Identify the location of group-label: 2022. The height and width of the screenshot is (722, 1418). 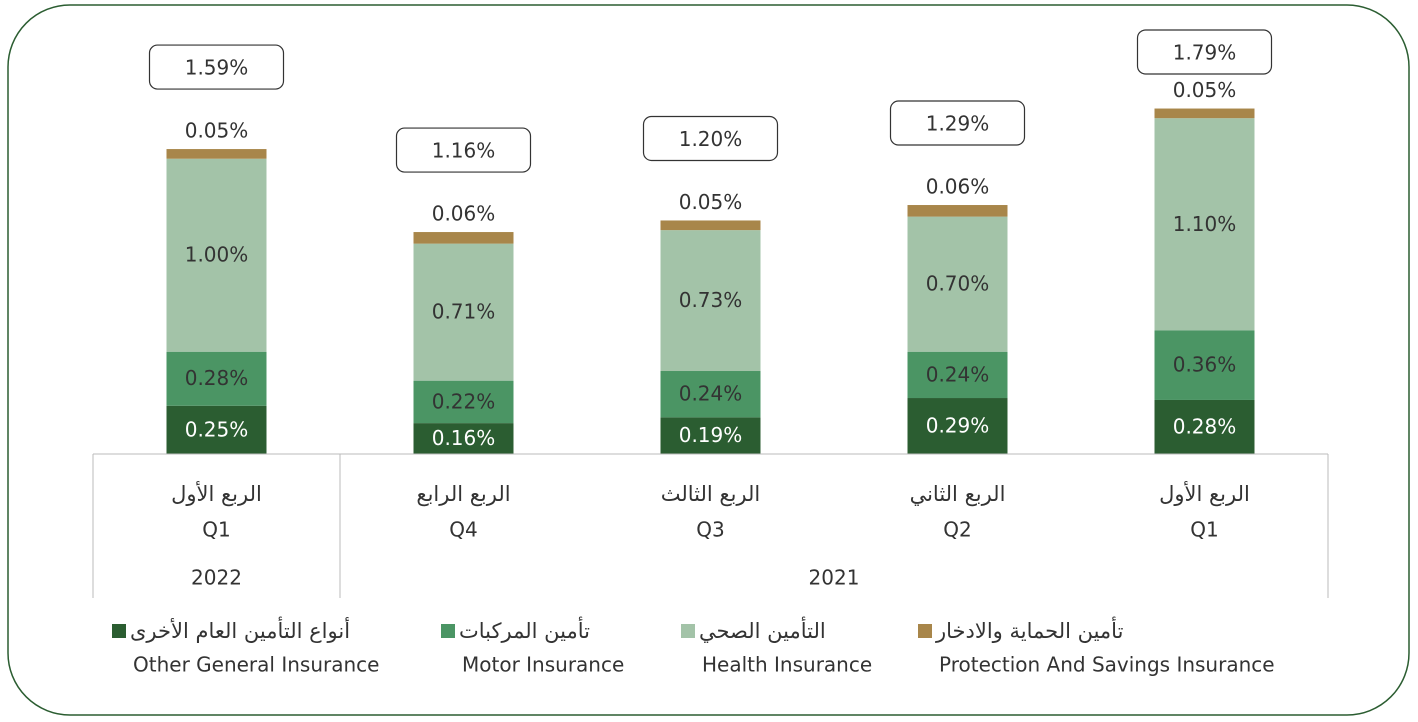
(216, 578).